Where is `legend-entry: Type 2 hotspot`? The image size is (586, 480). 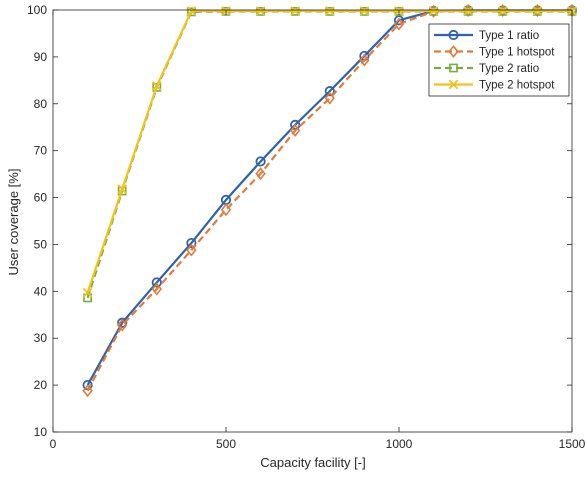
legend-entry: Type 2 hotspot is located at coordinates (494, 86).